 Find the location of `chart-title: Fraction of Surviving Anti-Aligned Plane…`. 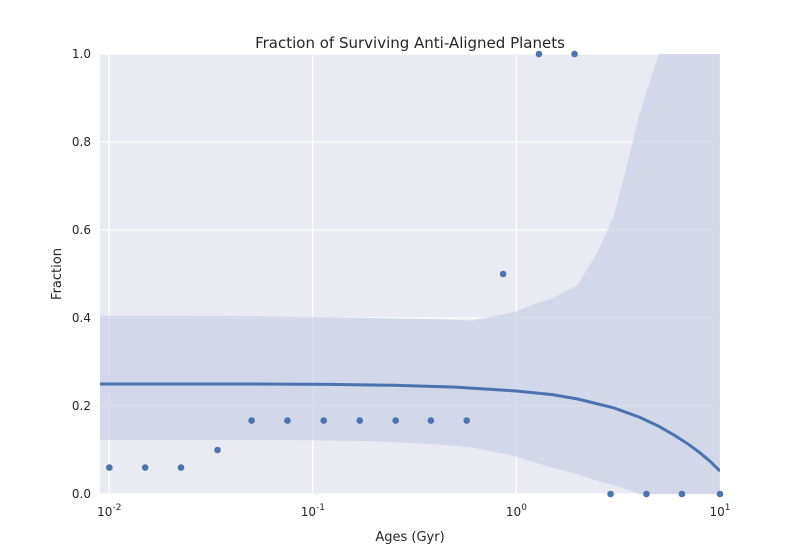

chart-title: Fraction of Surviving Anti-Aligned Plane… is located at coordinates (410, 43).